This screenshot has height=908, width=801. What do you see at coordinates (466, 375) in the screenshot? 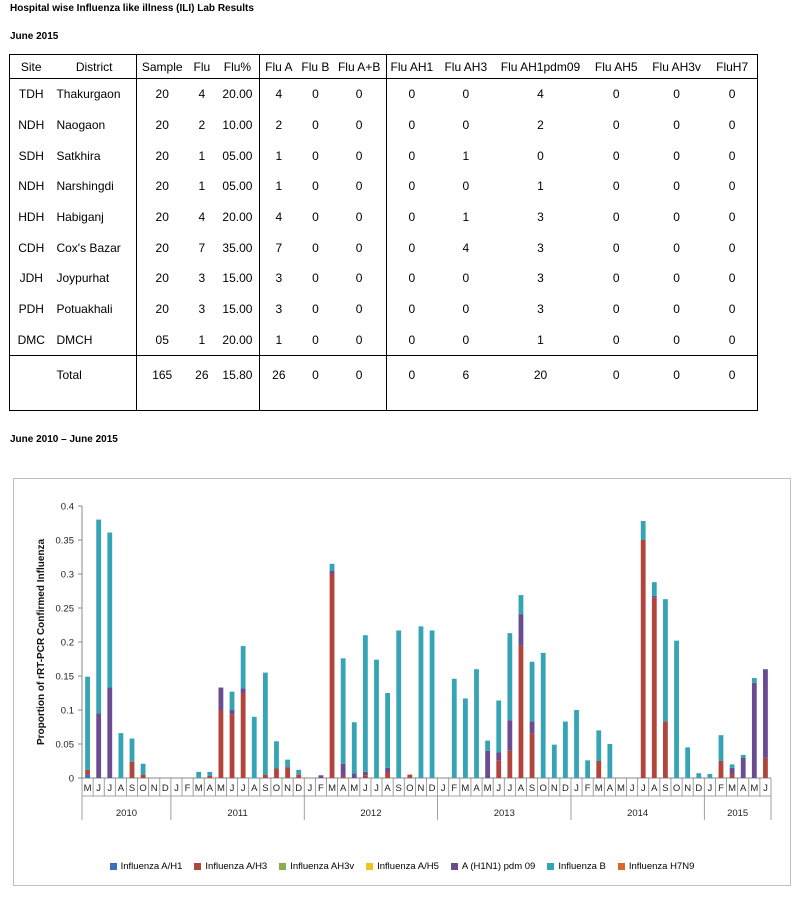
I see `total-cell: 6` at bounding box center [466, 375].